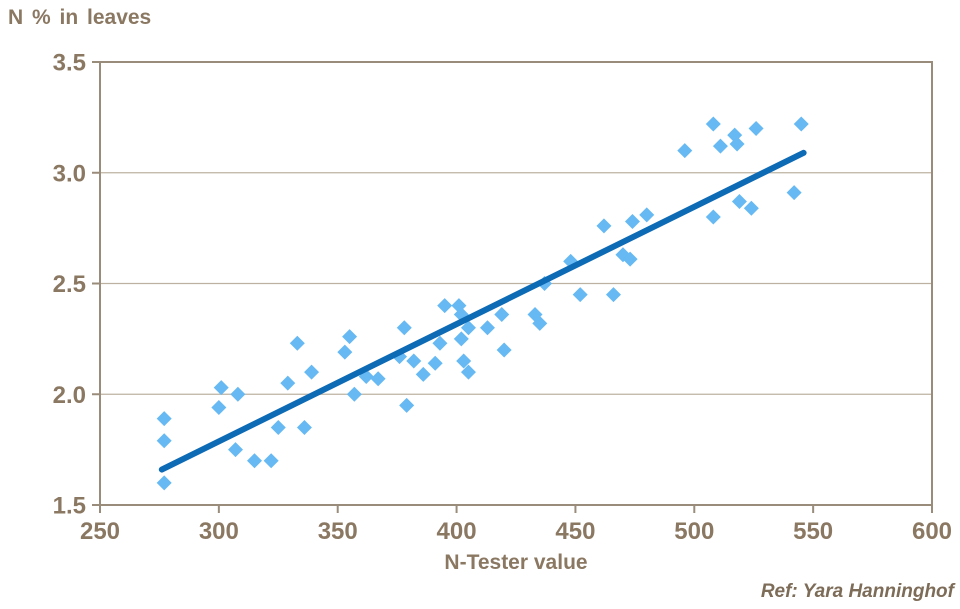  I want to click on x-tick-label: 350, so click(338, 531).